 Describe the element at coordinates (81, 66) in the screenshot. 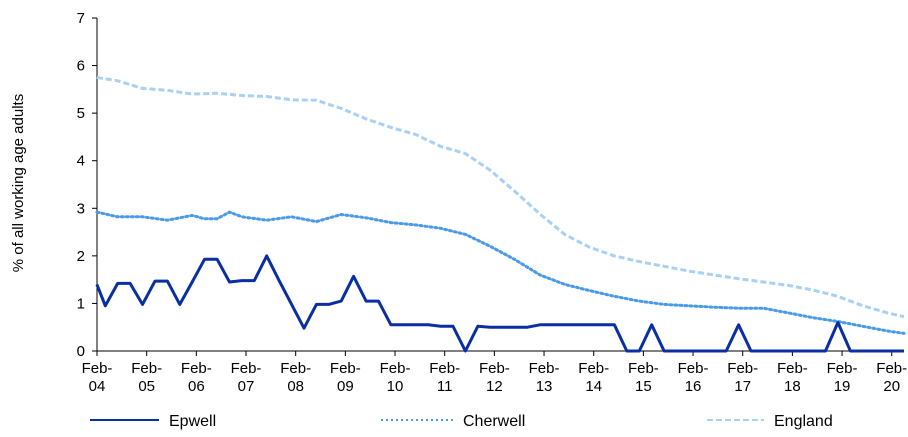

I see `y-tick-label: 6` at that location.